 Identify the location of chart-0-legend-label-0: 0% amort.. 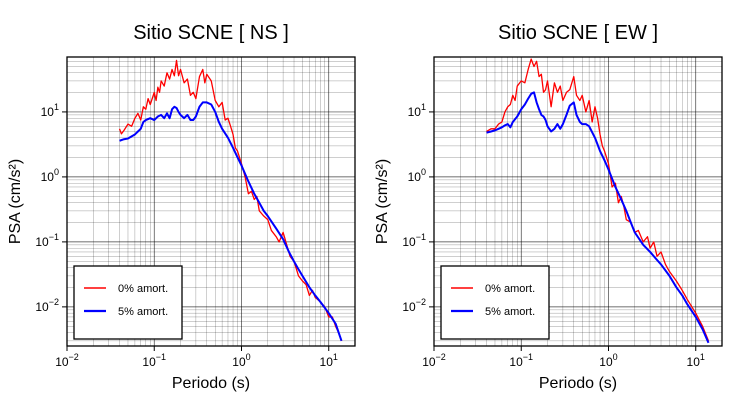
(143, 289).